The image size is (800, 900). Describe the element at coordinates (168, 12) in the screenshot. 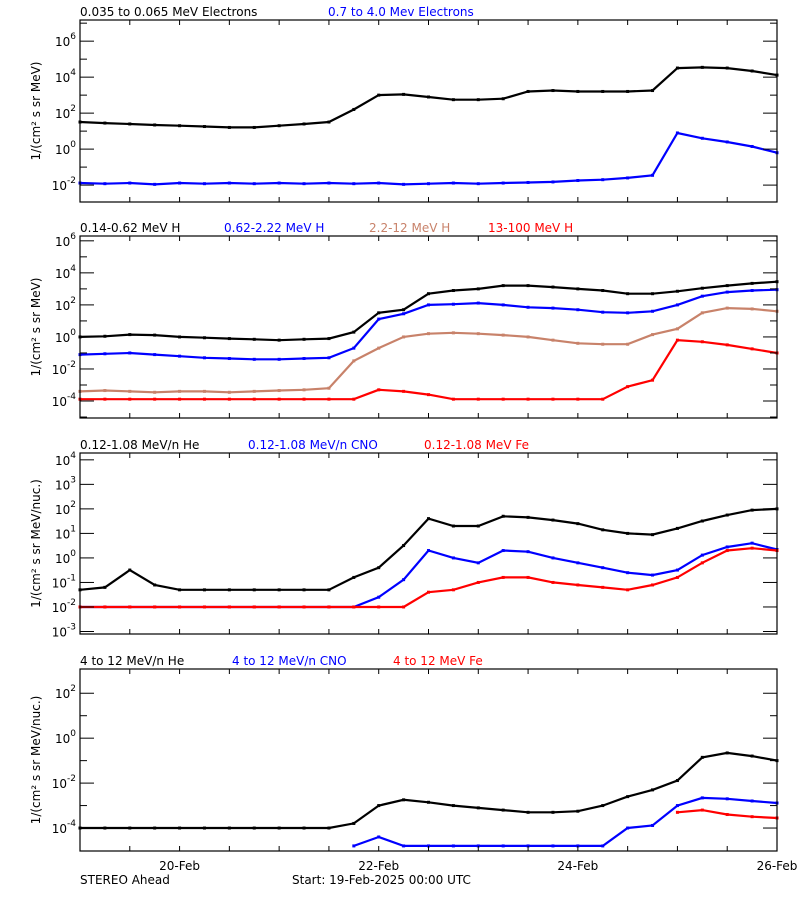

I see `legend-label: 0.035 to 0.065 MeV Electrons` at that location.